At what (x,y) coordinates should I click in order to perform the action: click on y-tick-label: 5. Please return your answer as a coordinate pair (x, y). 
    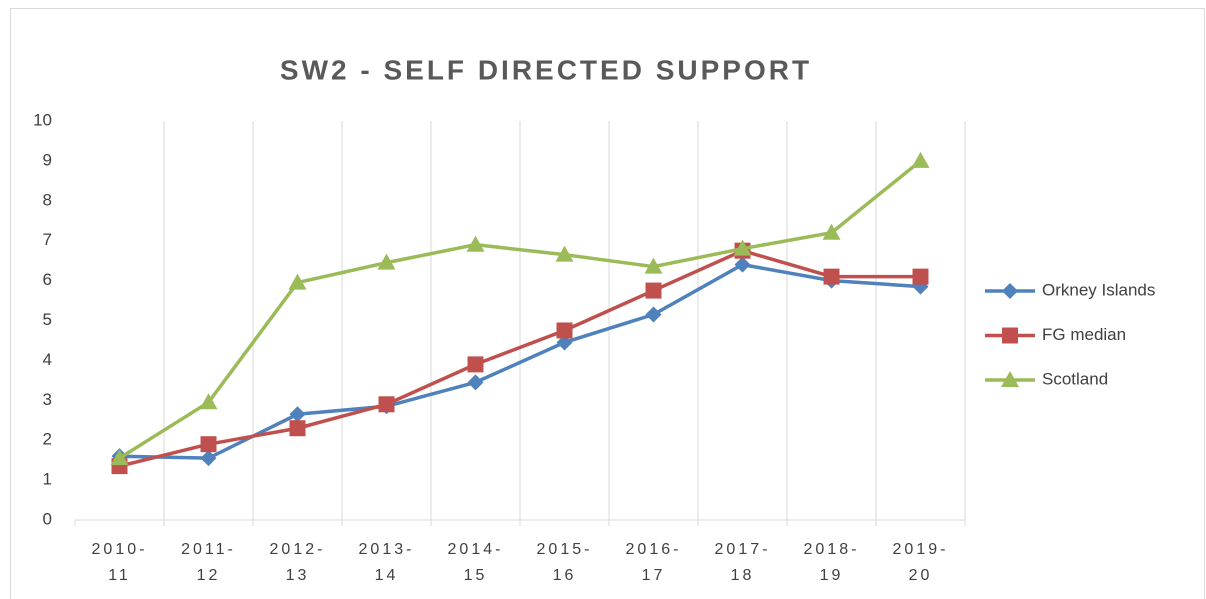
    Looking at the image, I should click on (47, 319).